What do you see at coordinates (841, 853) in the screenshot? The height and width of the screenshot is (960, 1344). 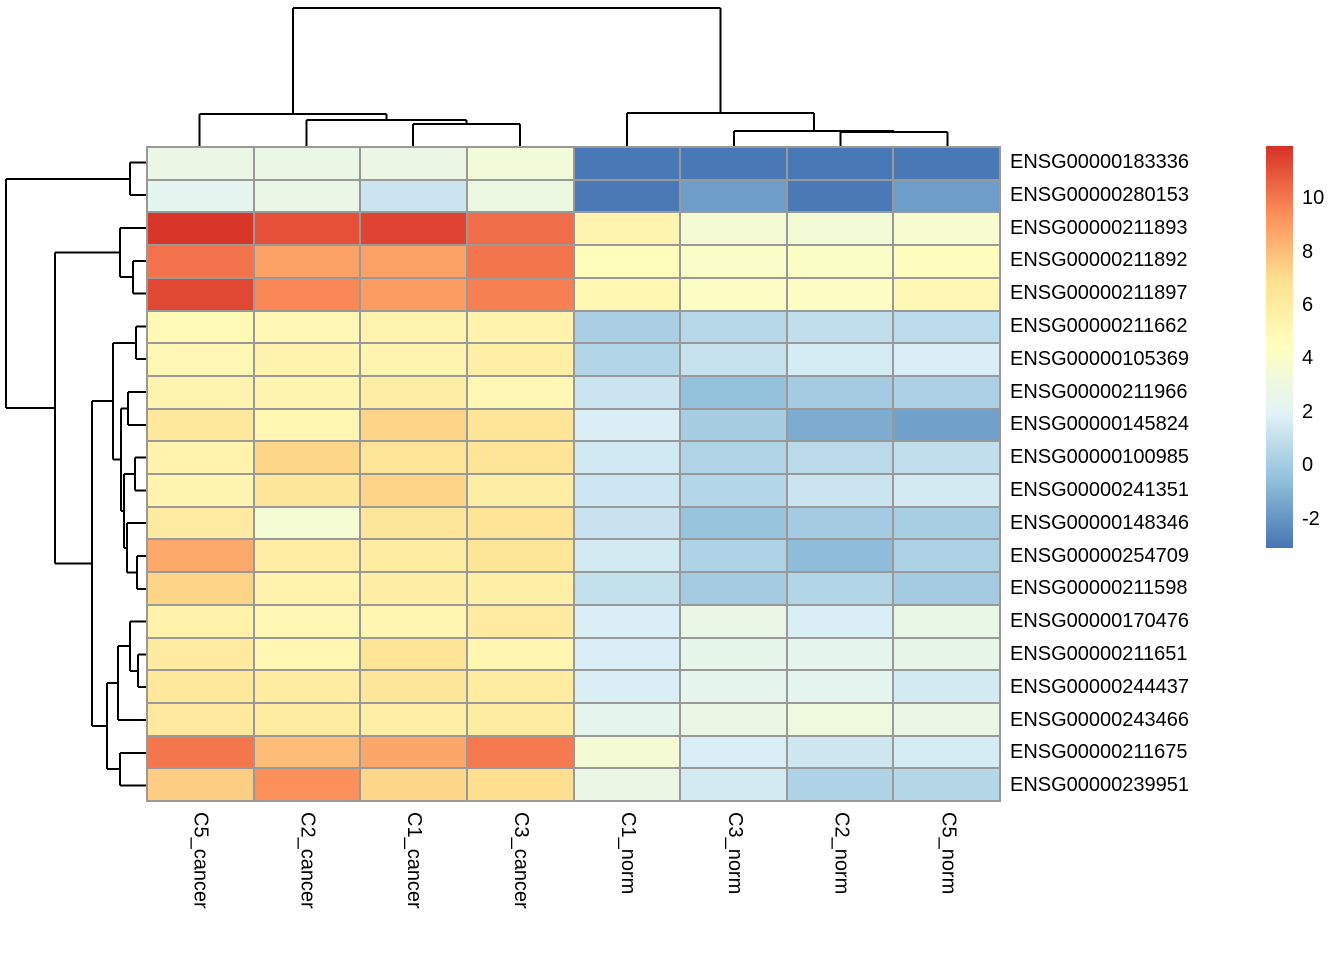 I see `col-label: C2_norm` at bounding box center [841, 853].